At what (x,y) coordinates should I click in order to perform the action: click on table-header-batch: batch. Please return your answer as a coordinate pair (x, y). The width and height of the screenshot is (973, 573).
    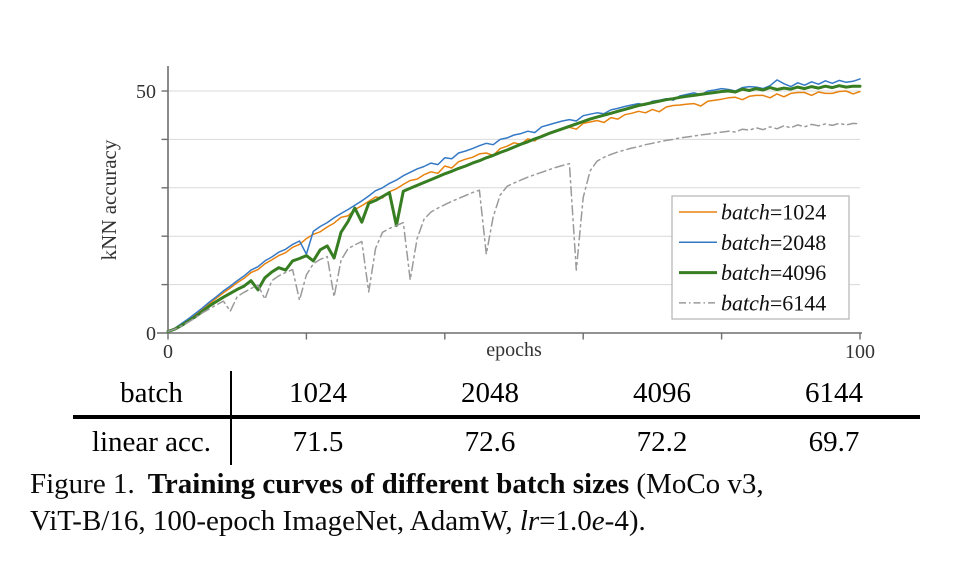
    Looking at the image, I should click on (152, 393).